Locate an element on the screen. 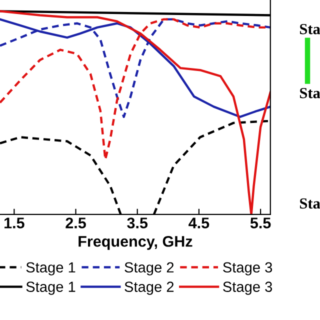 Image resolution: width=320 pixels, height=320 pixels. x-tick-label: 4.5 is located at coordinates (199, 223).